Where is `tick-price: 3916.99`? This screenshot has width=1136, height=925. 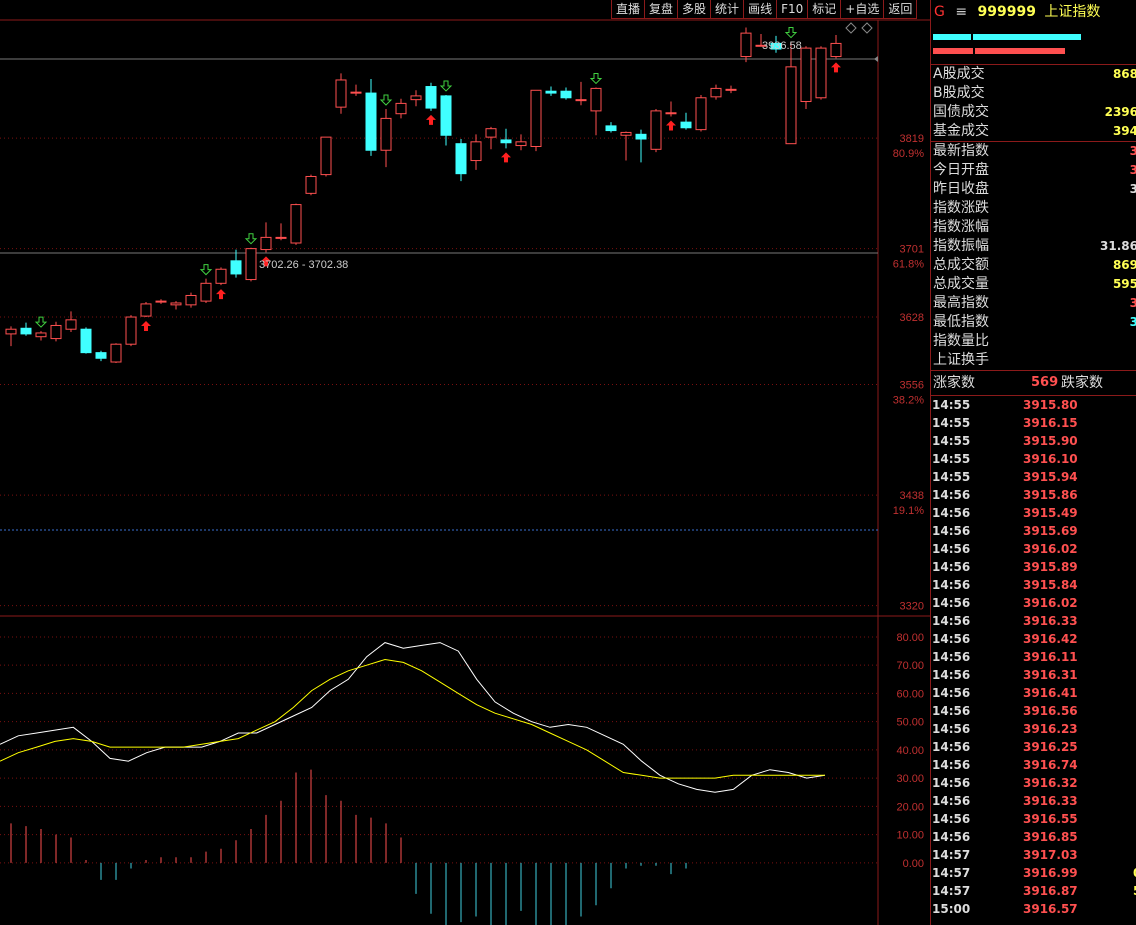 tick-price: 3916.99 is located at coordinates (1050, 873).